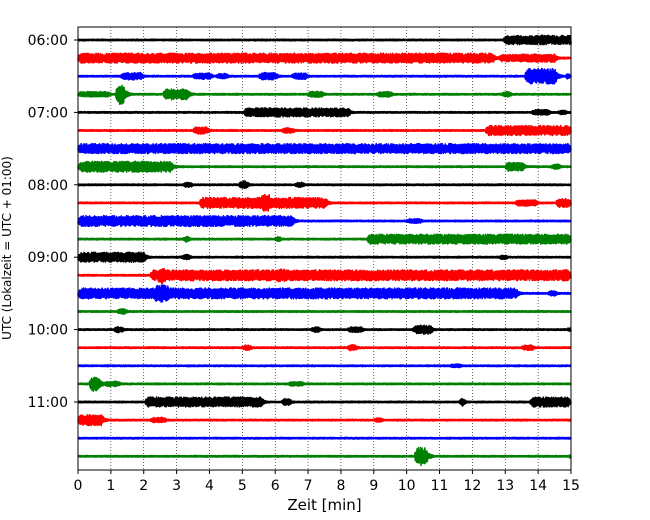 Image resolution: width=650 pixels, height=520 pixels. Describe the element at coordinates (538, 486) in the screenshot. I see `x-tick-label: 14` at that location.